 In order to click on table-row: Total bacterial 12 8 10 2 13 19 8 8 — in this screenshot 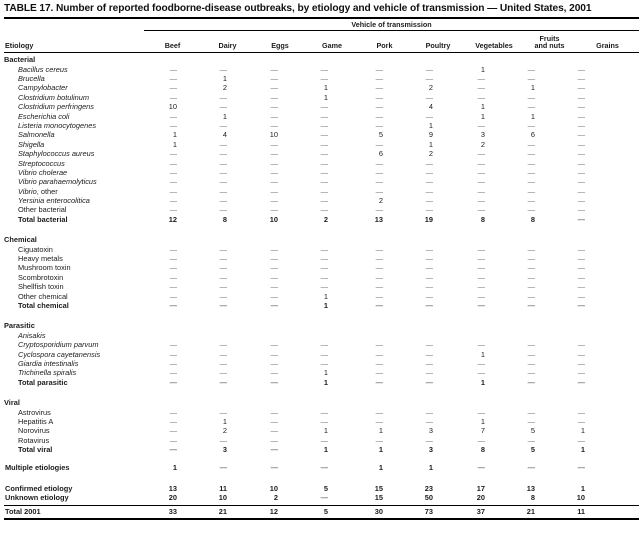, I will do `click(321, 219)`.